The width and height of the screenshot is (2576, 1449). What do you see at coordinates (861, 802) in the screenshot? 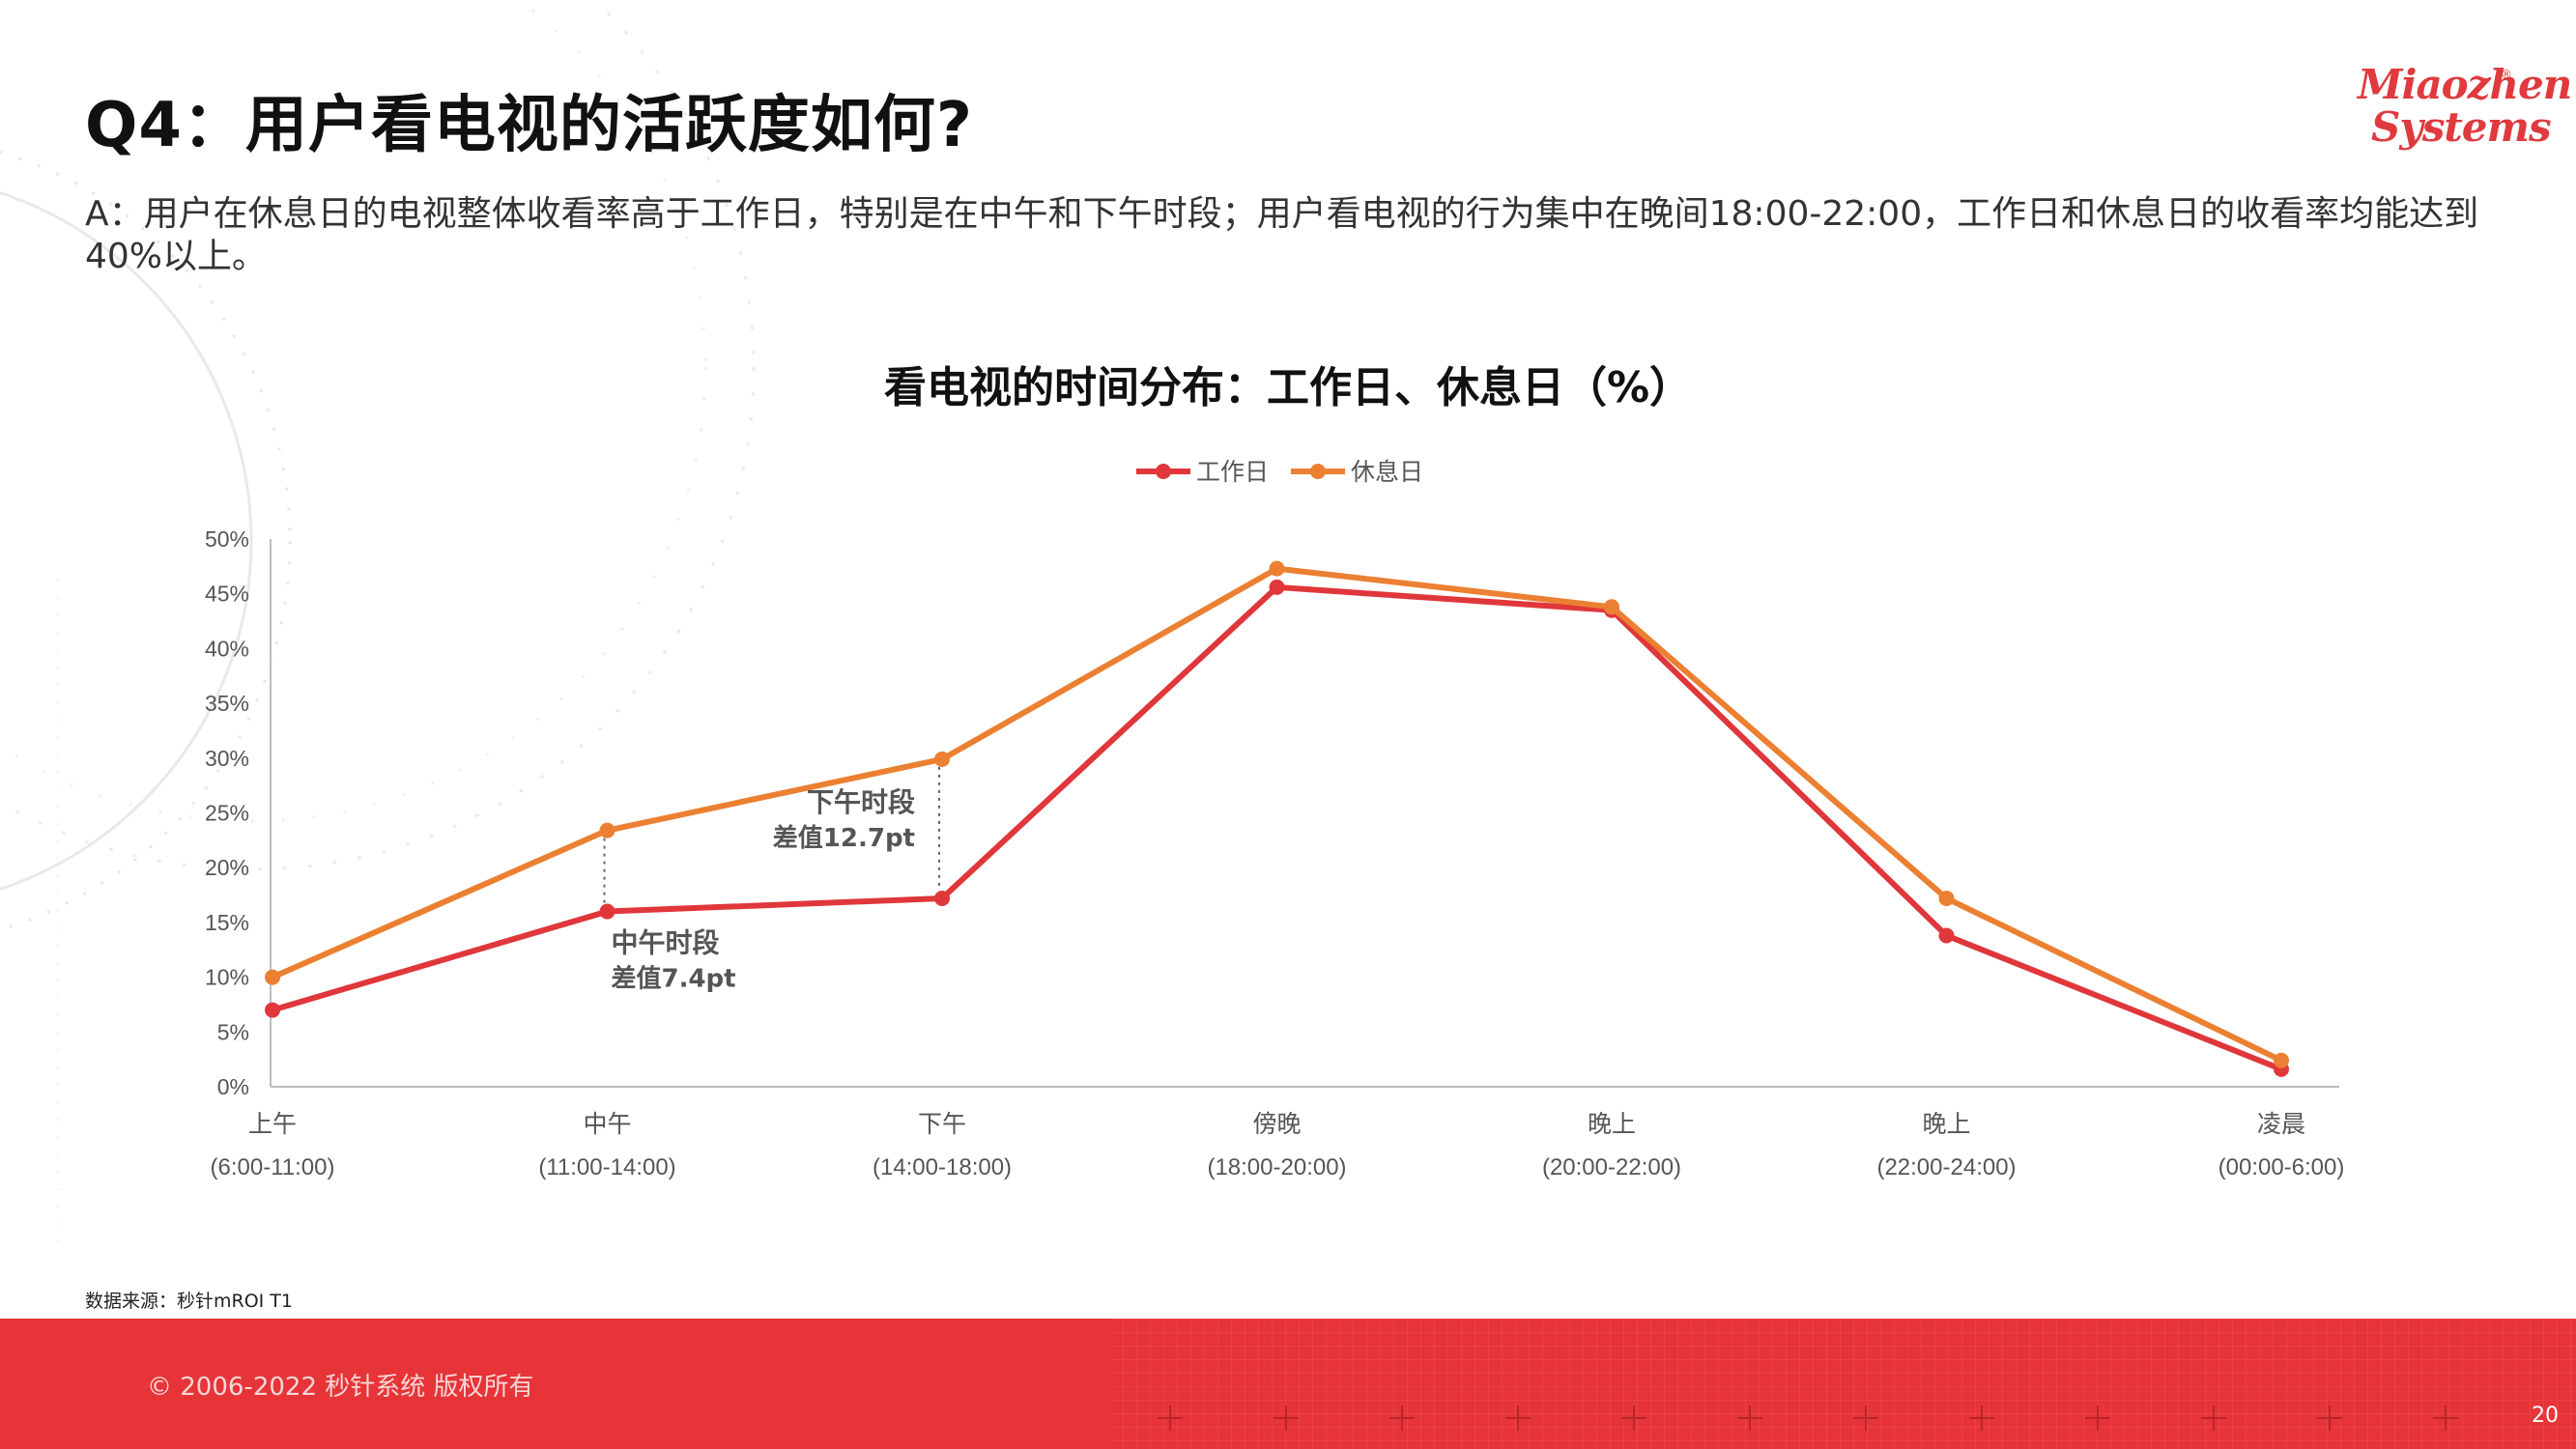
I see `annotation-title: 下午时段` at bounding box center [861, 802].